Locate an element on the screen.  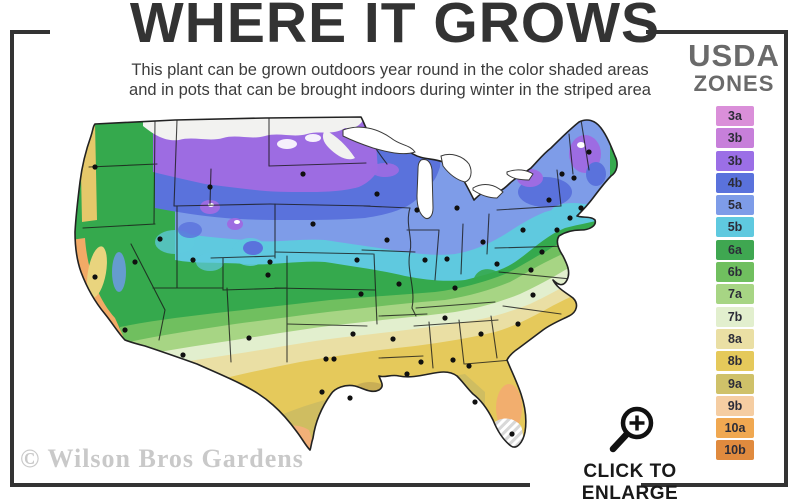
zone-chip: 7b is located at coordinates (735, 316).